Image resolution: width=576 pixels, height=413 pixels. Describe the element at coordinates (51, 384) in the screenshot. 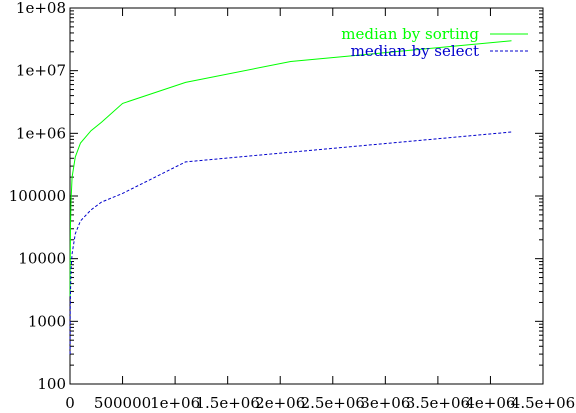

I see `y-tick-label: 100` at that location.